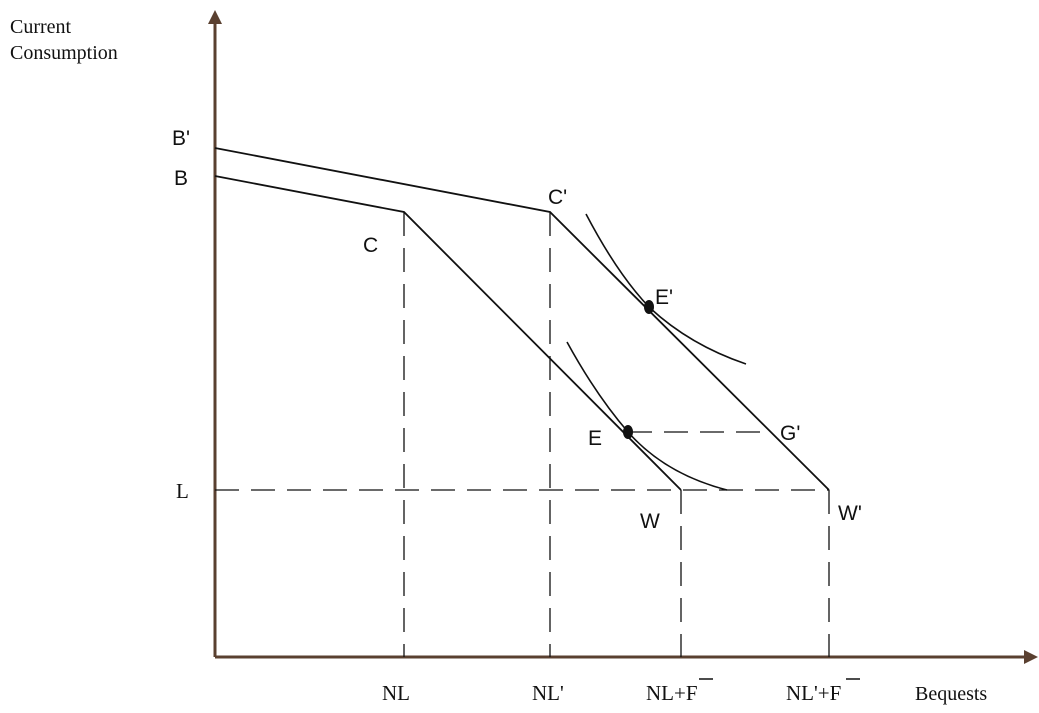  Describe the element at coordinates (850, 513) in the screenshot. I see `label-W-prime: W'` at that location.